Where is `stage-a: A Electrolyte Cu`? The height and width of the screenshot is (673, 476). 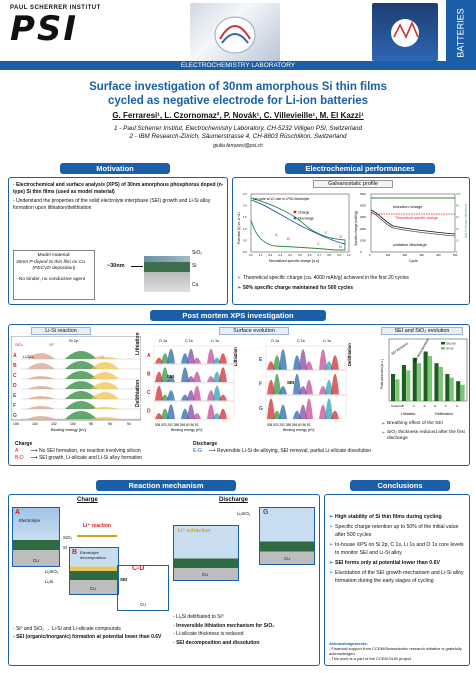
stage-a: A Electrolyte Cu is located at coordinates (36, 537).